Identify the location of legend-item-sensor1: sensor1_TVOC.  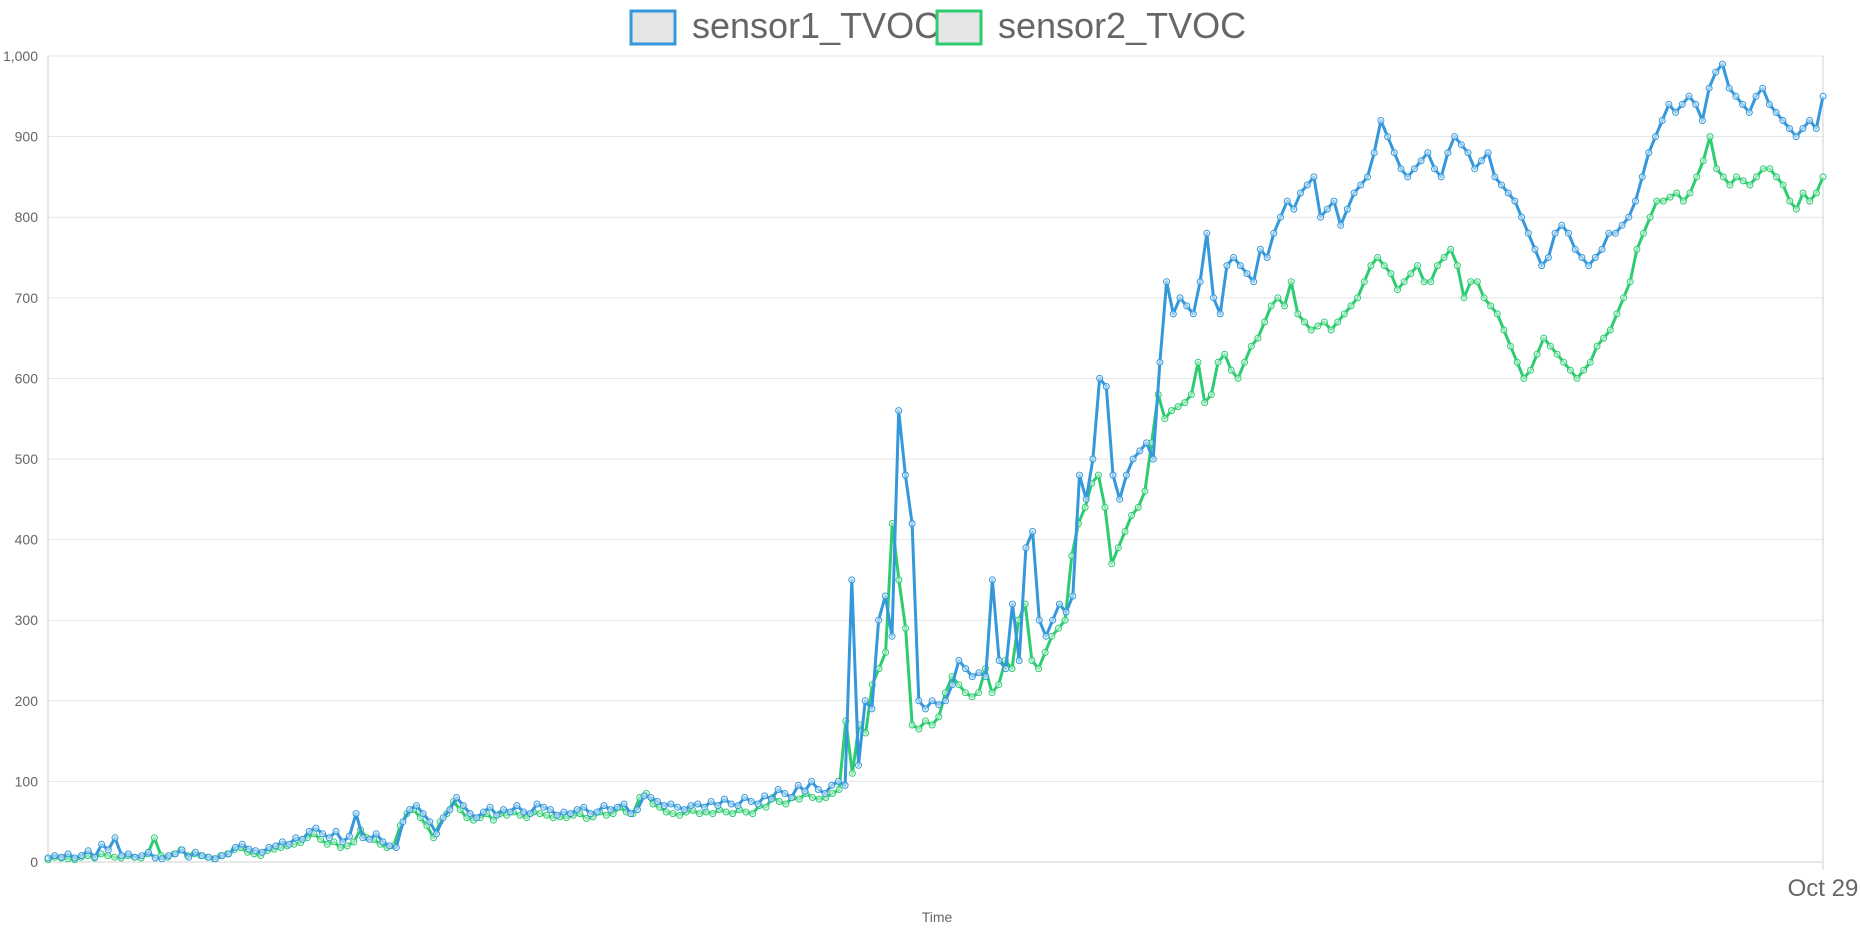
(784, 25).